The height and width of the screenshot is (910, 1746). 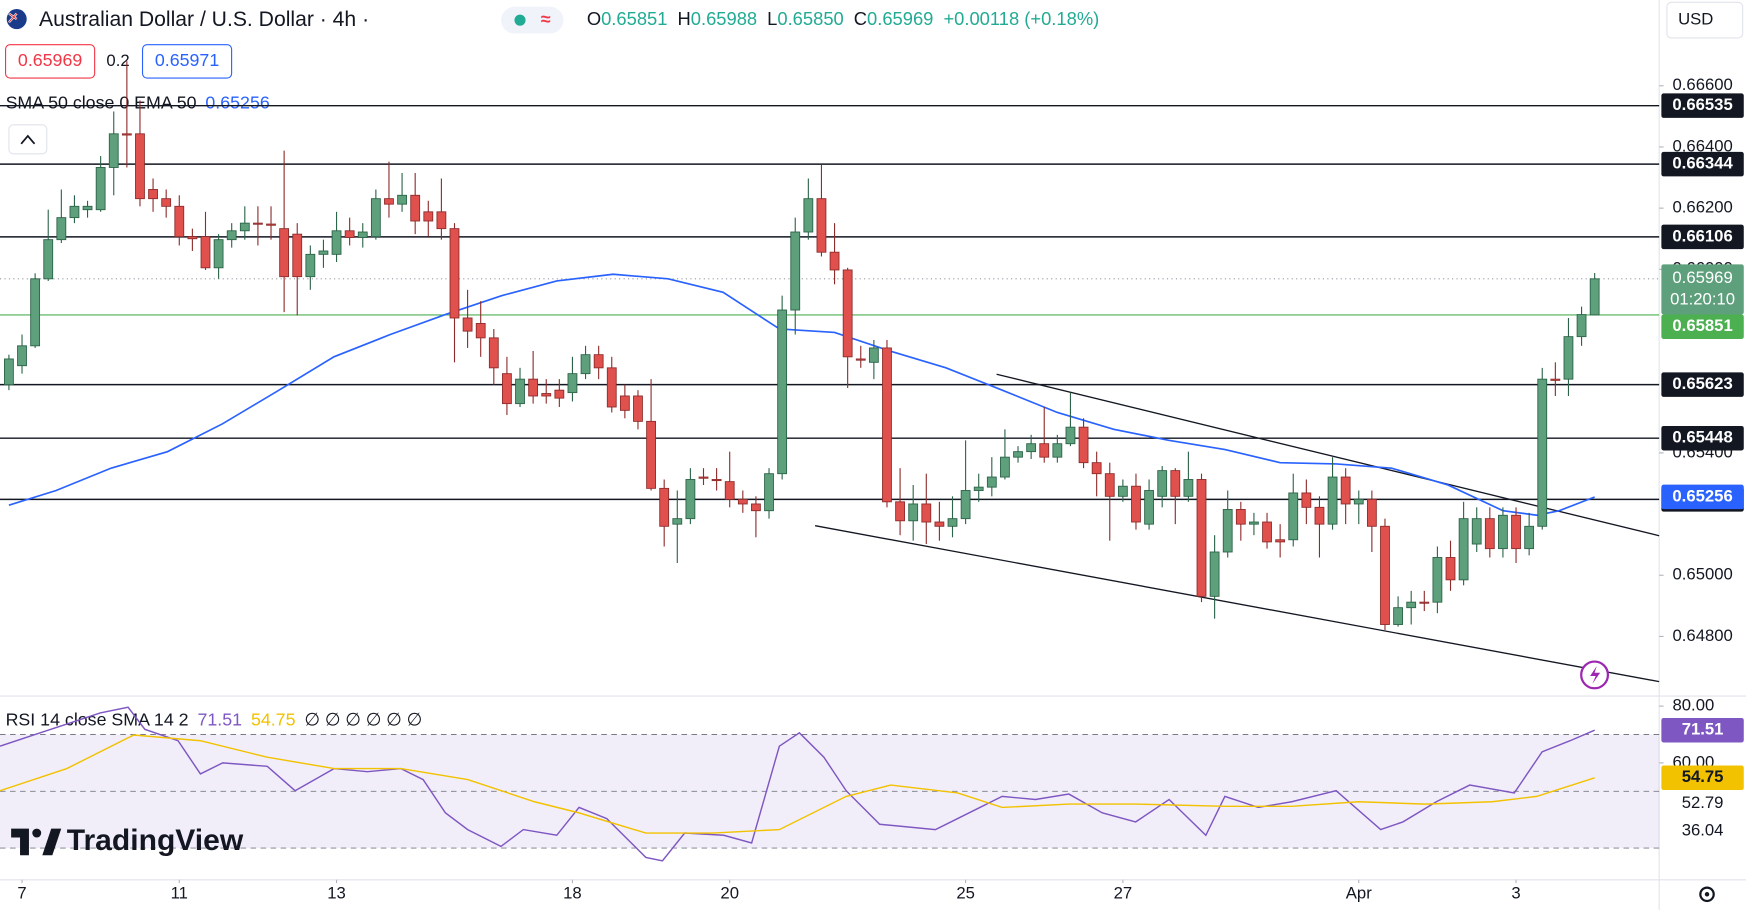 What do you see at coordinates (572, 893) in the screenshot?
I see `x-tick-label: 18` at bounding box center [572, 893].